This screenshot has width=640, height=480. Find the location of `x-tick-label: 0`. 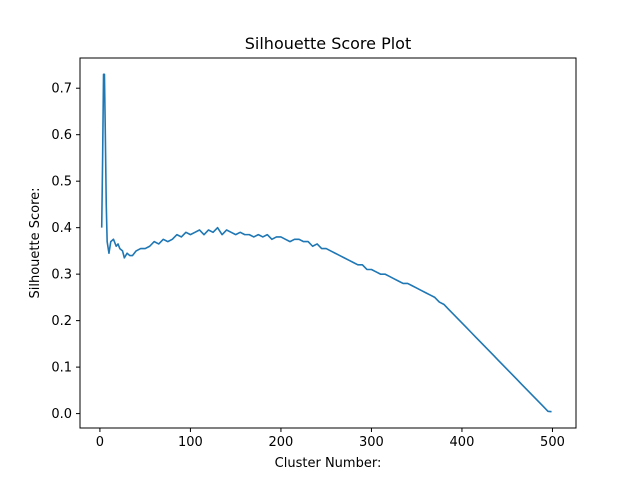

x-tick-label: 0 is located at coordinates (100, 442).